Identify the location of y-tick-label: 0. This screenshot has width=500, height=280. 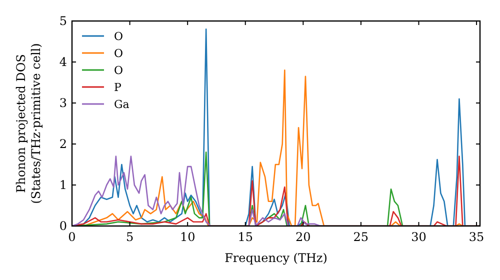
(63, 226).